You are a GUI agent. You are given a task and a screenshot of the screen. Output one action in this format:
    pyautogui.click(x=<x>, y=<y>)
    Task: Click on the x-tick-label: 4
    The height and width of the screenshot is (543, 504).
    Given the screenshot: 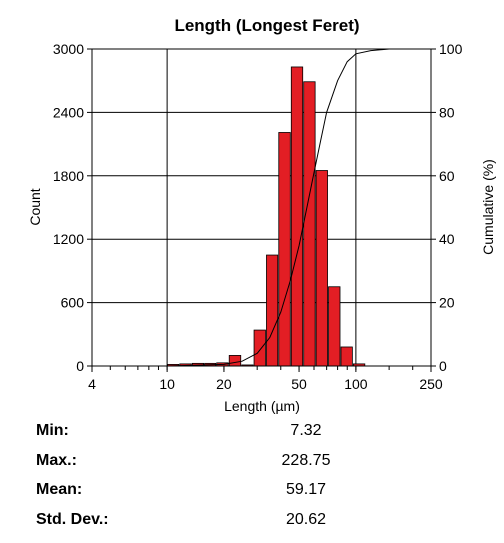 What is the action you would take?
    pyautogui.click(x=92, y=384)
    